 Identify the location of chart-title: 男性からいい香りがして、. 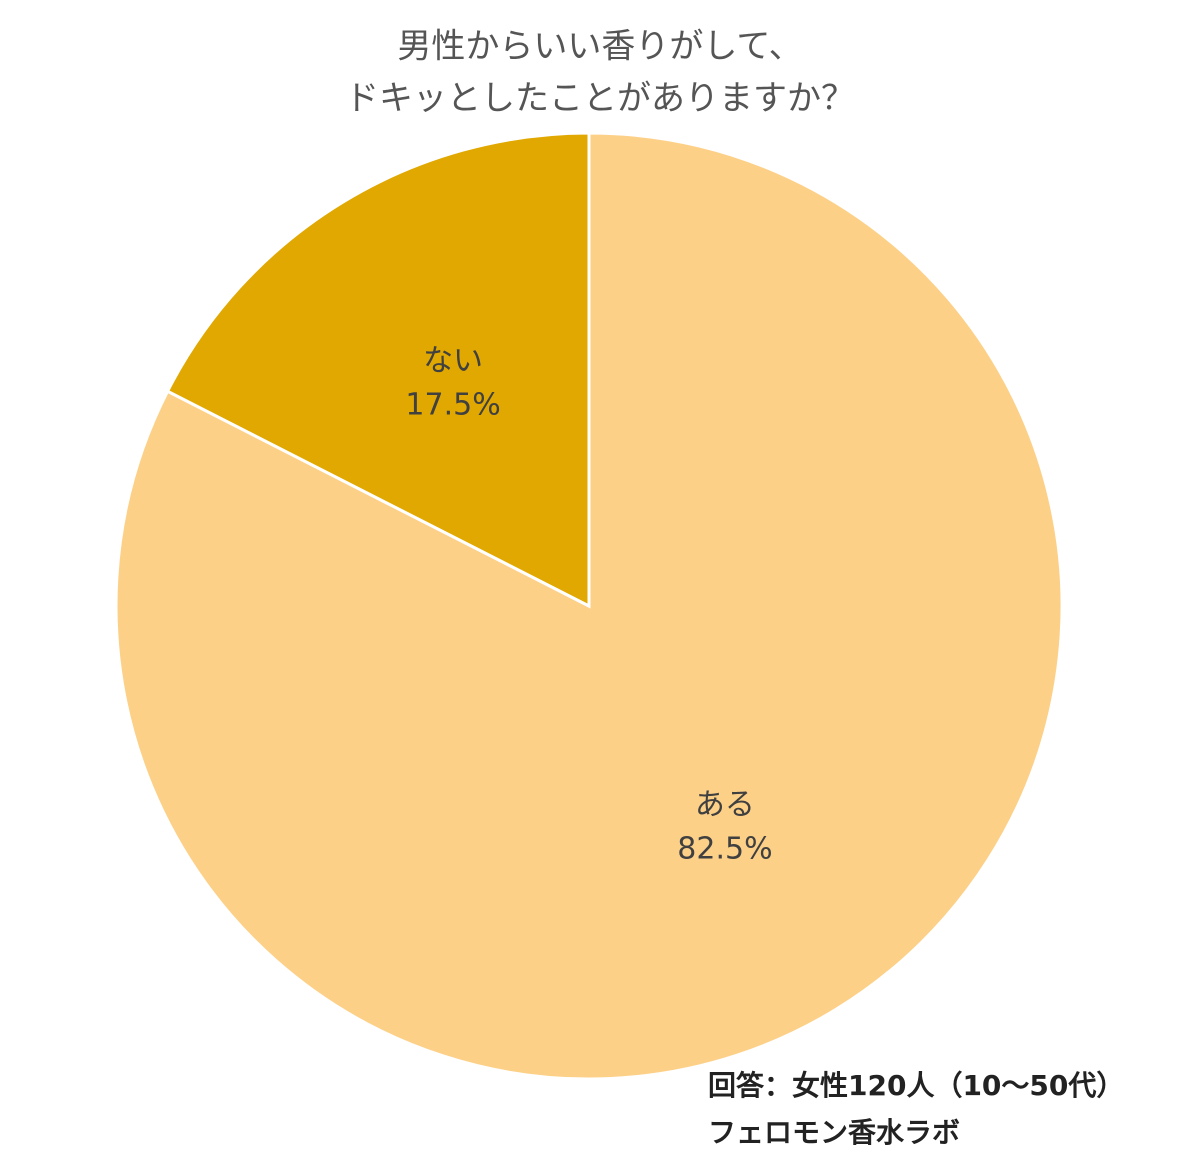
(599, 47).